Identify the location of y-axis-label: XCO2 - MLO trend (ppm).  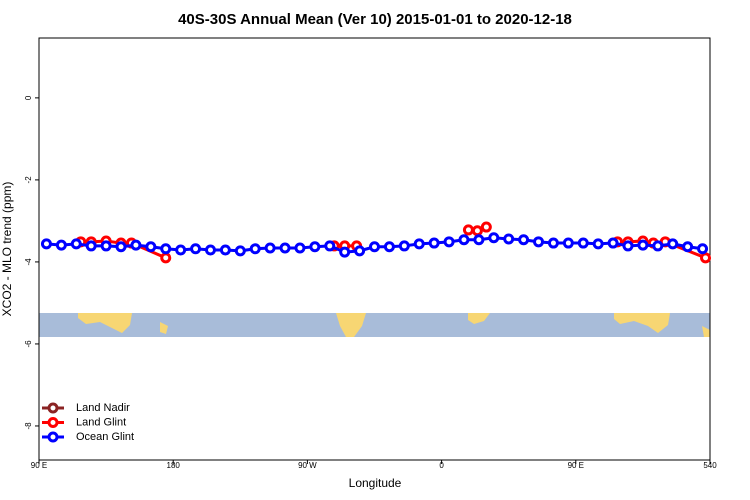
(7, 249).